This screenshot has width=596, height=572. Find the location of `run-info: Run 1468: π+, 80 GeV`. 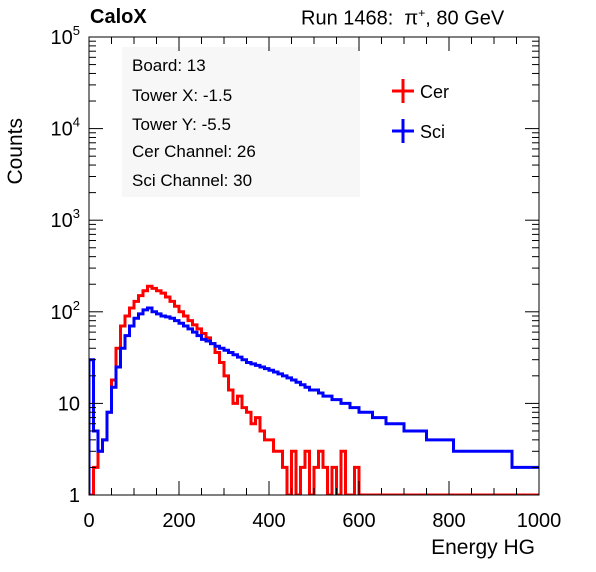

run-info: Run 1468: π+, 80 GeV is located at coordinates (402, 18).